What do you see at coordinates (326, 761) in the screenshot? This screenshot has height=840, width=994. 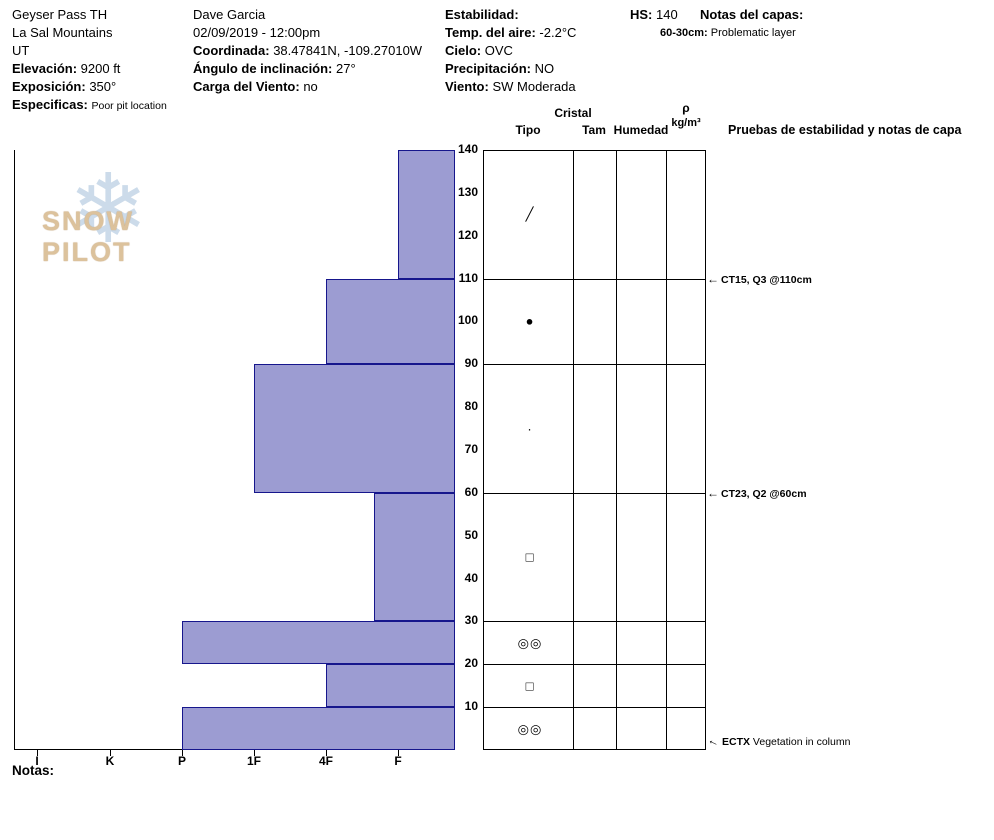 I see `hardness-axis-label: 4F` at bounding box center [326, 761].